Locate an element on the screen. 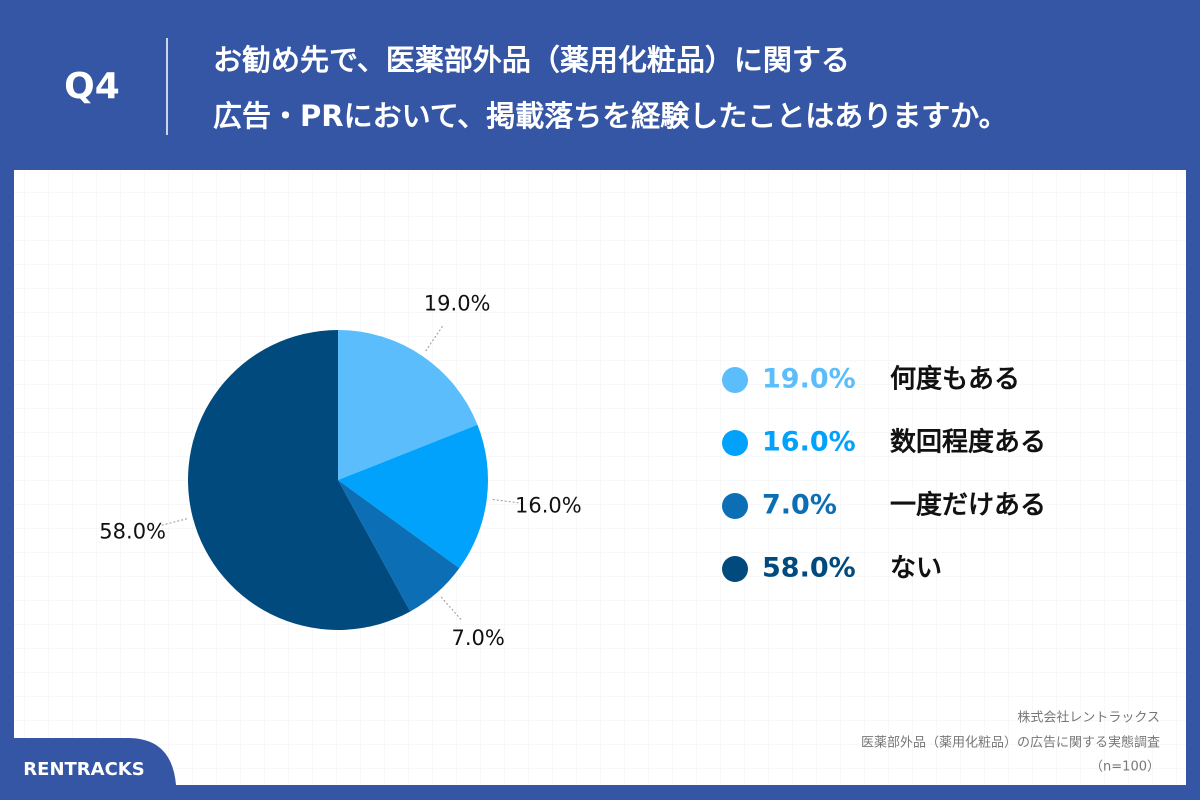 The image size is (1200, 800). source: 医薬部外品（薬用化粧品）の広告に関する実態調査 is located at coordinates (1010, 743).